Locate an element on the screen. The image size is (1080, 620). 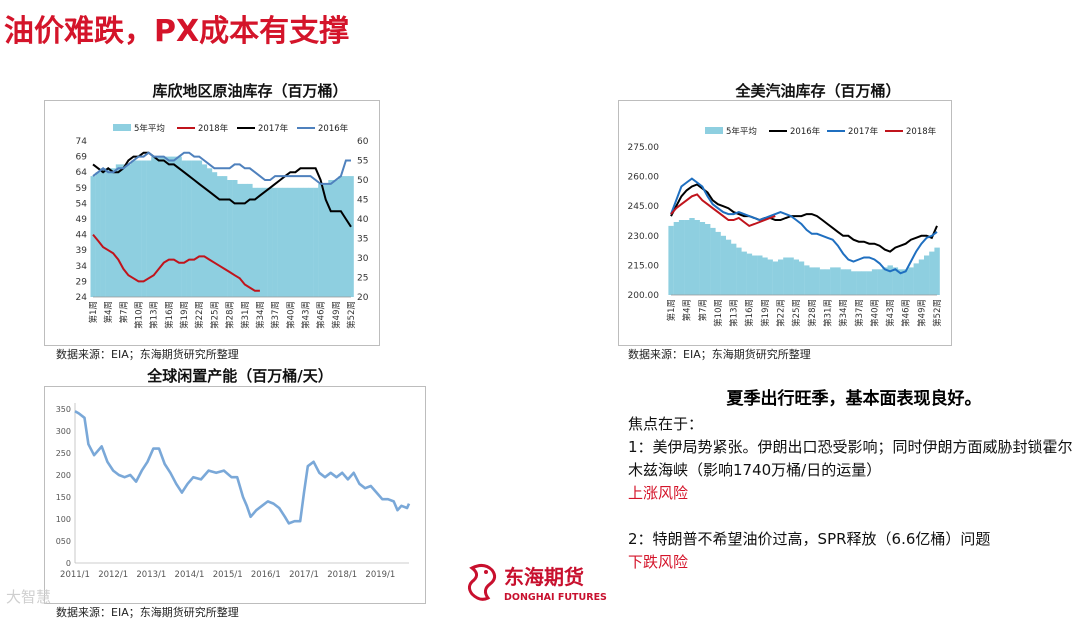
chart3-source: 数据来源：EIA；东海期货研究所整理 is located at coordinates (147, 612).